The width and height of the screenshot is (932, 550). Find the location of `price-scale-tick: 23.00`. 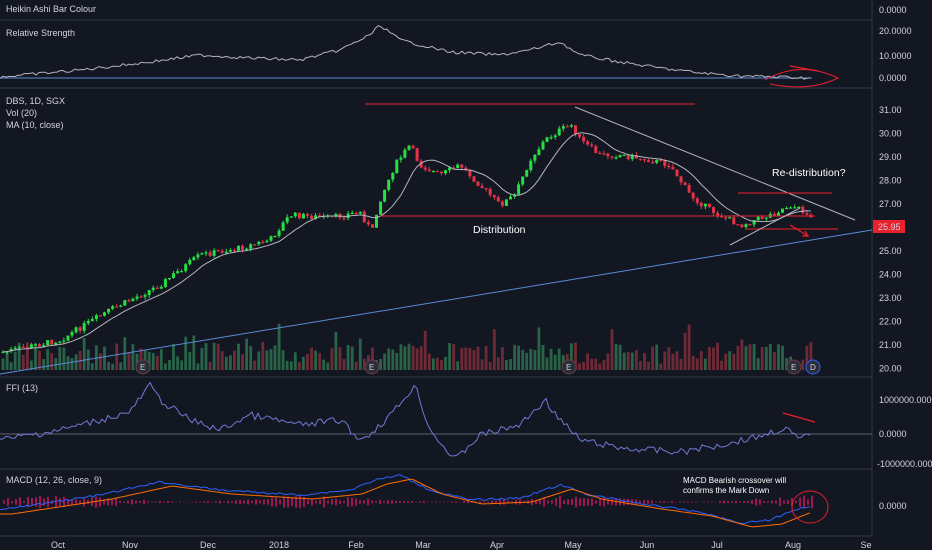

price-scale-tick: 23.00 is located at coordinates (890, 298).